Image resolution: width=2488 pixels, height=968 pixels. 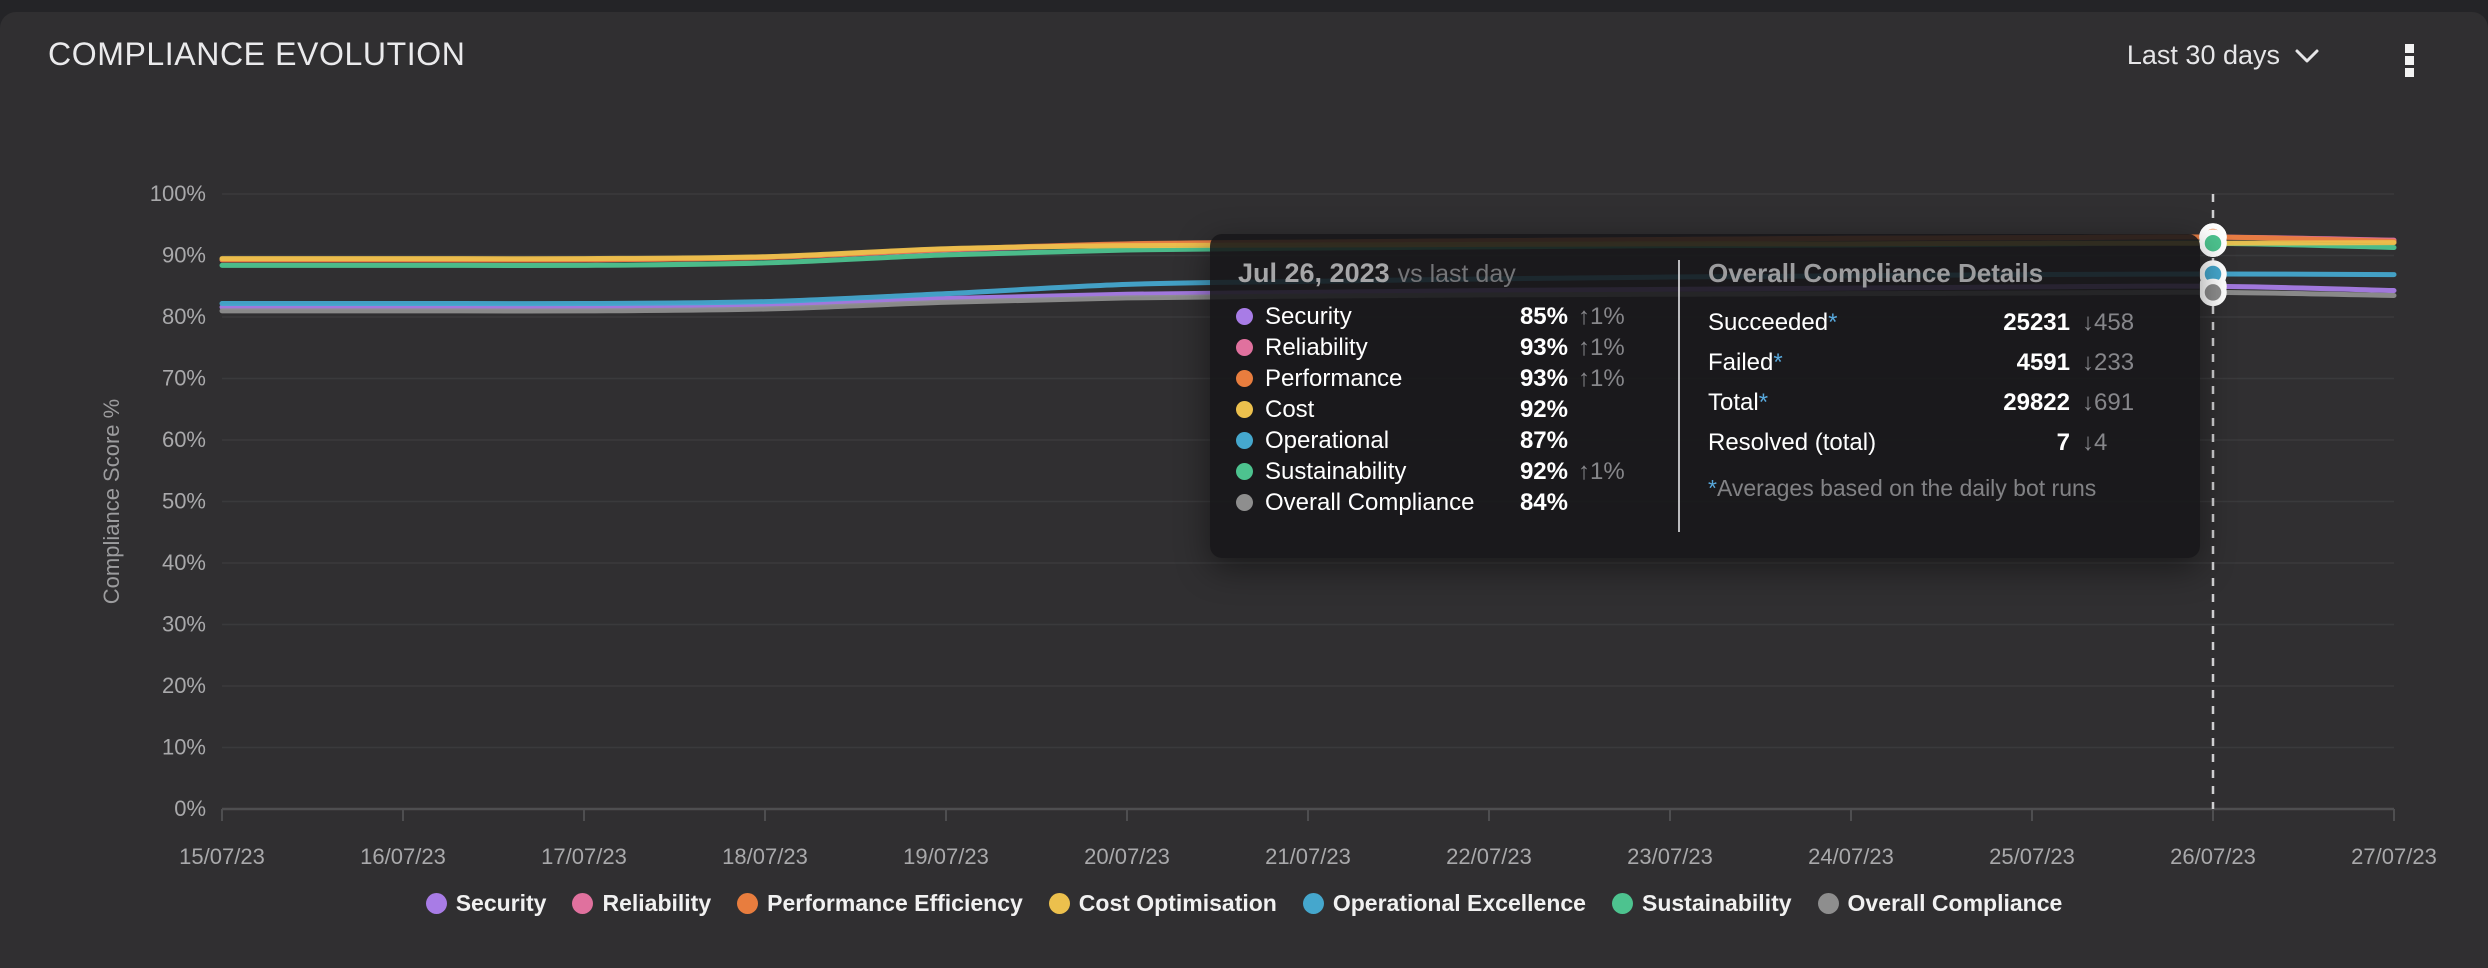 I want to click on details-row: Resolved (total) 7 ↓4, so click(x=1941, y=443).